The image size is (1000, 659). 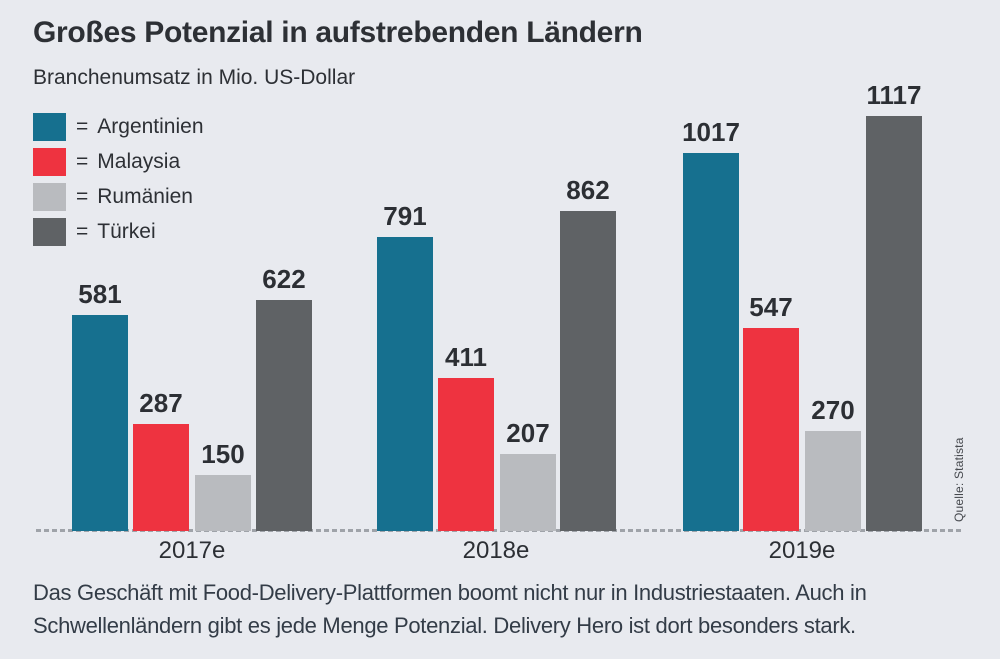 What do you see at coordinates (145, 196) in the screenshot?
I see `legend-label: Rumänien` at bounding box center [145, 196].